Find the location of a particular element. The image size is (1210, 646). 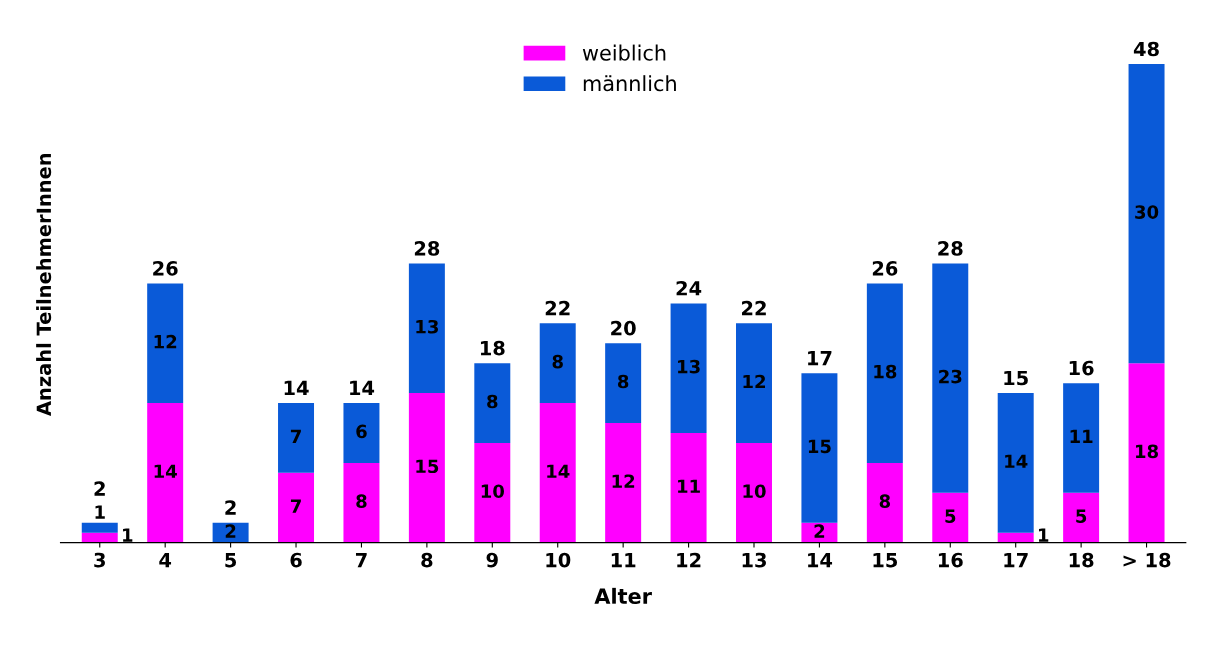

total-label: 17 is located at coordinates (820, 358).